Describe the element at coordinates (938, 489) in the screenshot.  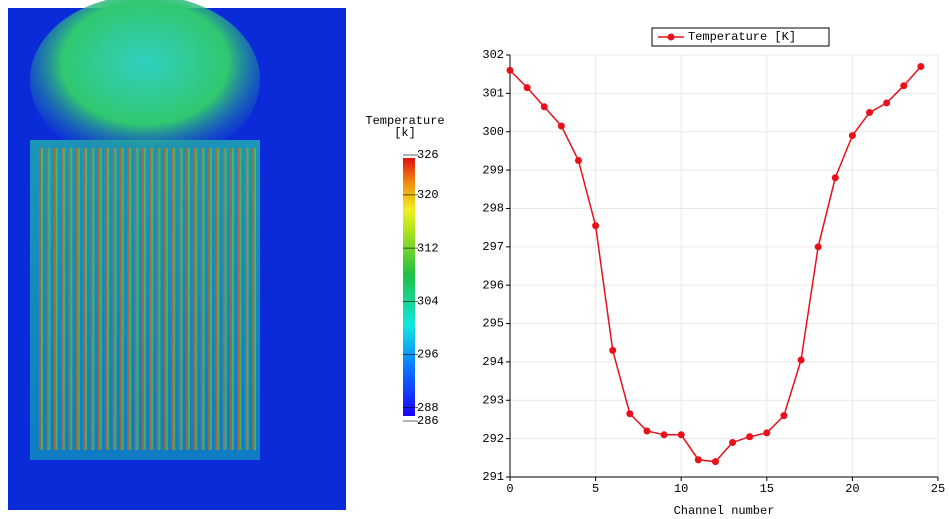
I see `x-tick-label: 25` at that location.